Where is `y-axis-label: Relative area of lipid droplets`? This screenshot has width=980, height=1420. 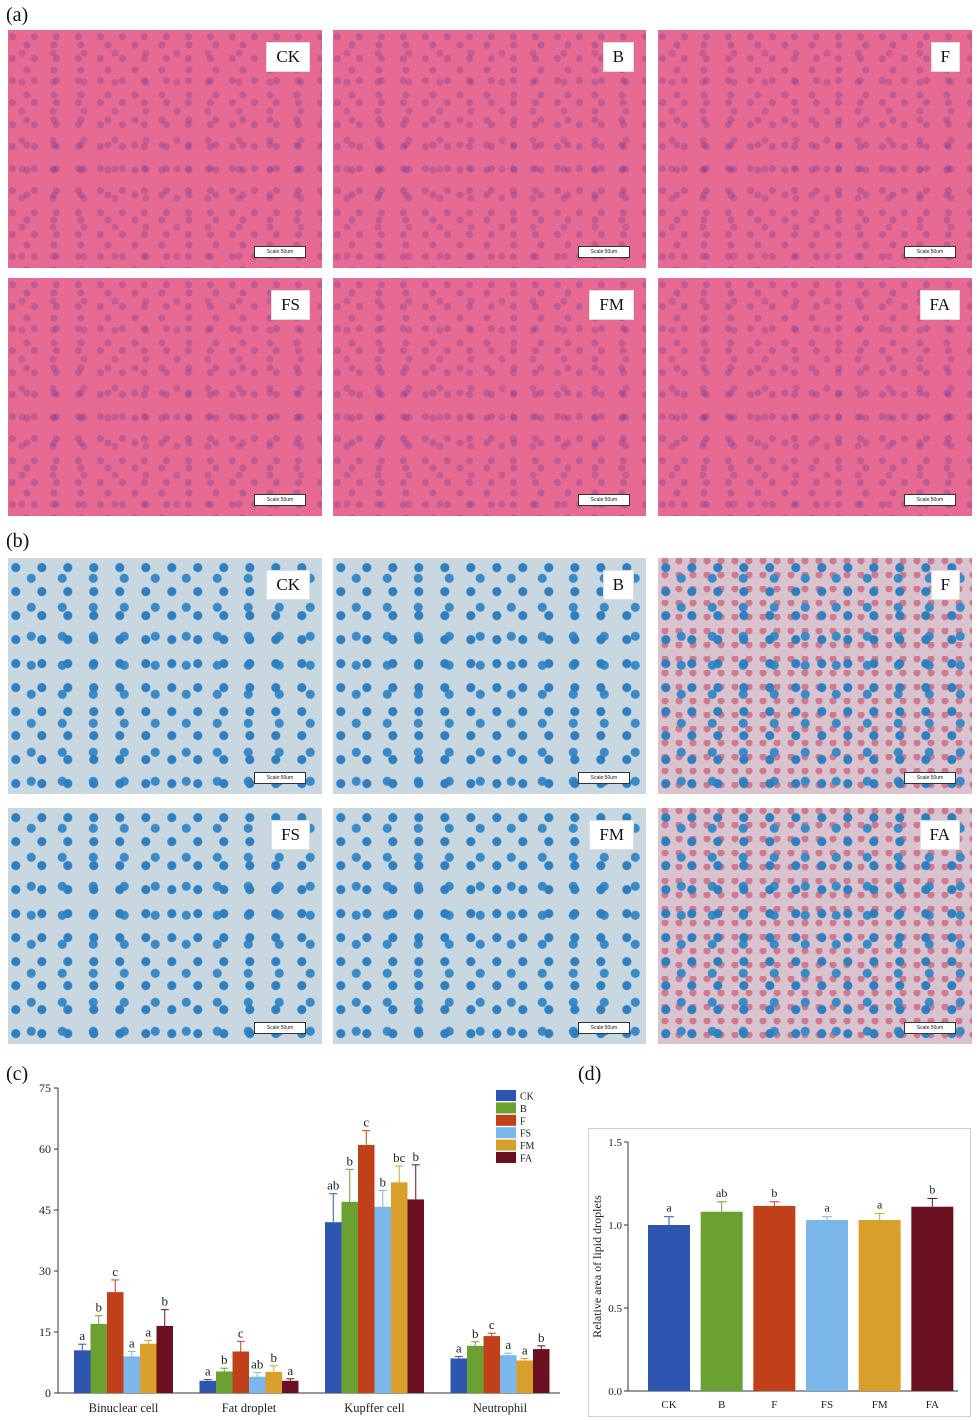
y-axis-label: Relative area of lipid droplets is located at coordinates (597, 1266).